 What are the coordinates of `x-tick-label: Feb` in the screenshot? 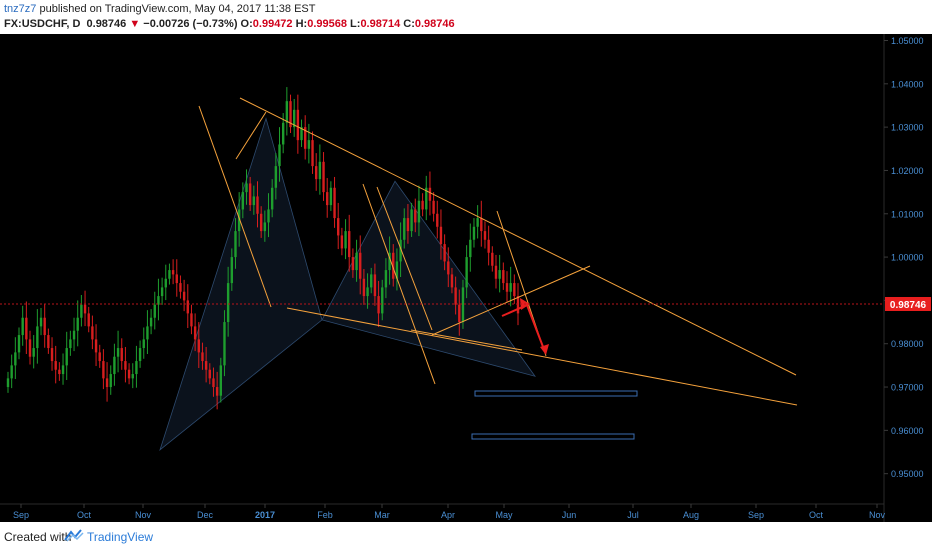 It's located at (325, 515).